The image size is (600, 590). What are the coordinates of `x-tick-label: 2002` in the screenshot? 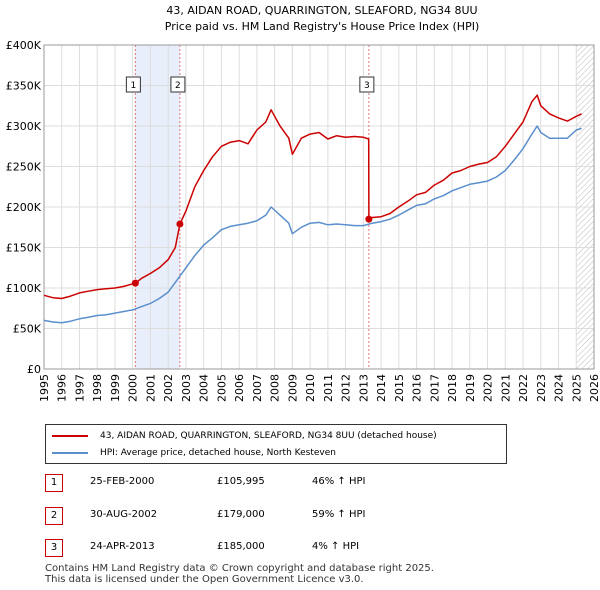 It's located at (168, 388).